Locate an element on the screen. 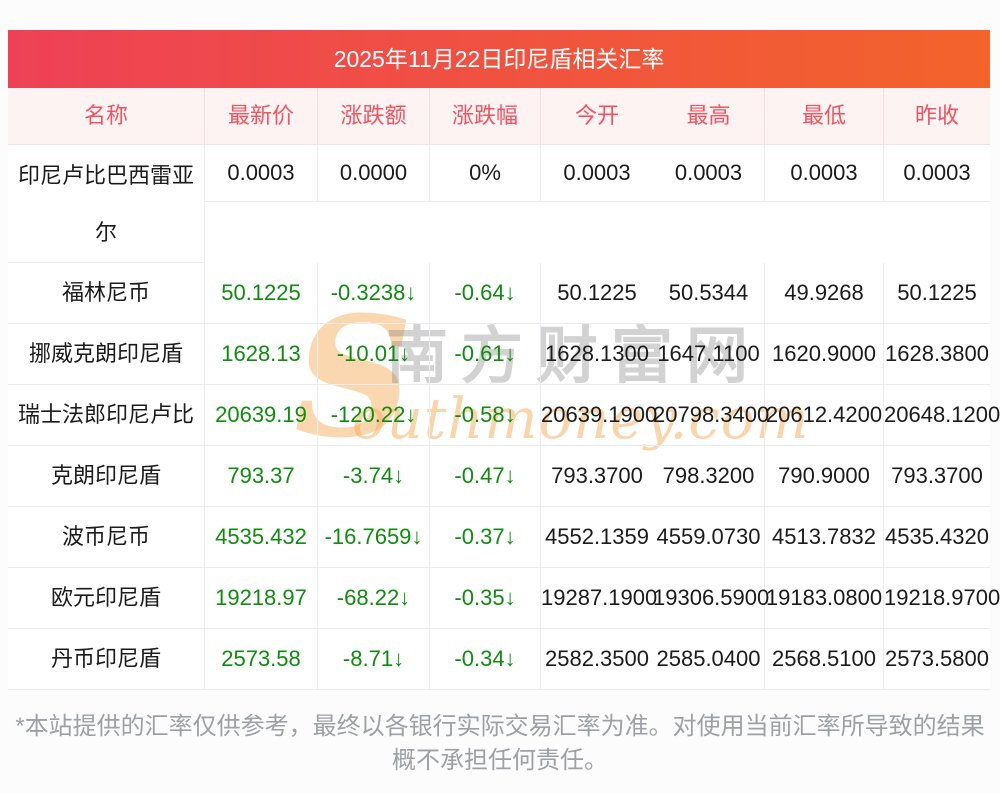 The height and width of the screenshot is (793, 1000). cell-low: 2568.5100 is located at coordinates (824, 659).